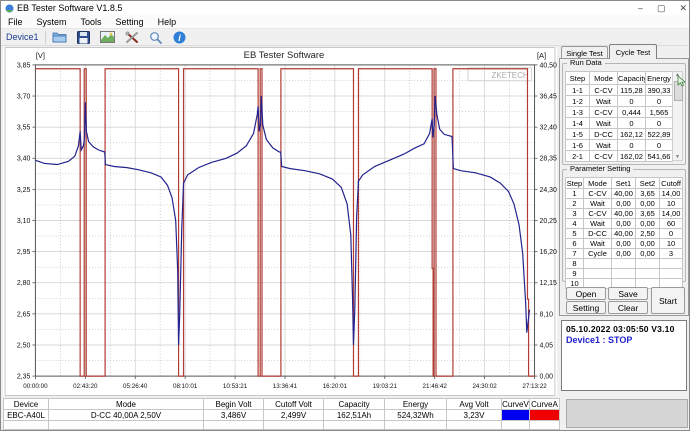 The image size is (690, 431). What do you see at coordinates (574, 233) in the screenshot?
I see `cell: 5` at bounding box center [574, 233].